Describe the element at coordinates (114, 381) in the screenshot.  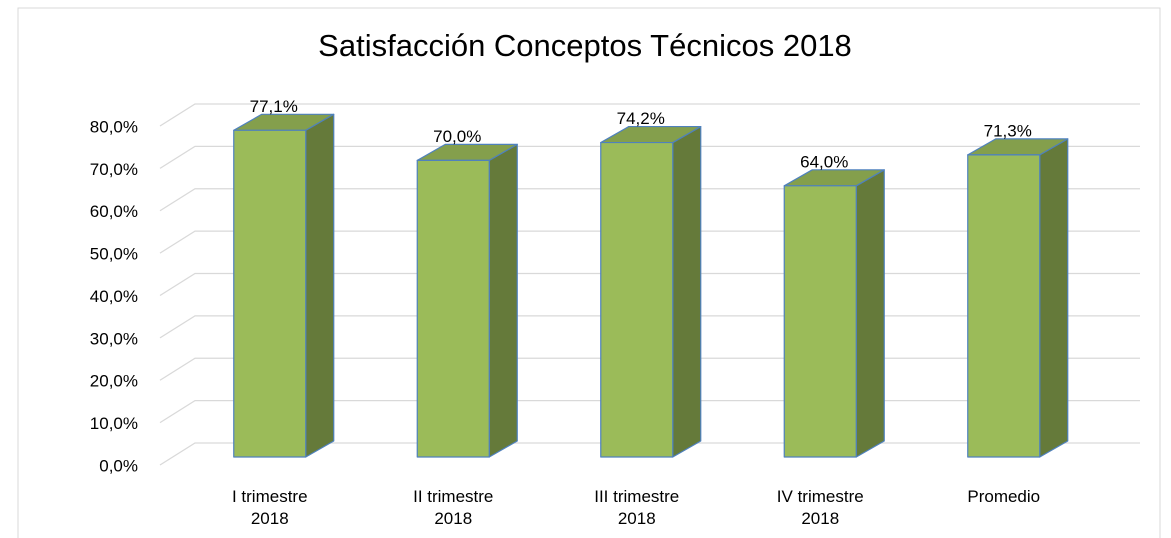
I see `y-tick-label: 20,0%` at that location.